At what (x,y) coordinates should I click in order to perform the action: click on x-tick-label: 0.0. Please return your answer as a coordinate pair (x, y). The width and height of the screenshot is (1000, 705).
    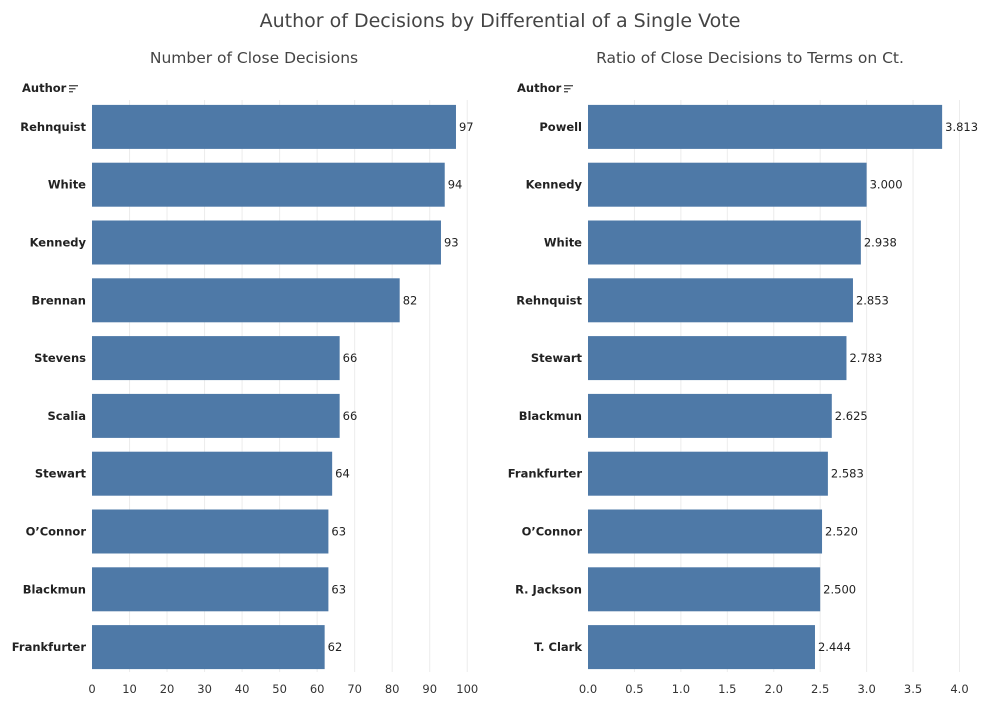
    Looking at the image, I should click on (588, 689).